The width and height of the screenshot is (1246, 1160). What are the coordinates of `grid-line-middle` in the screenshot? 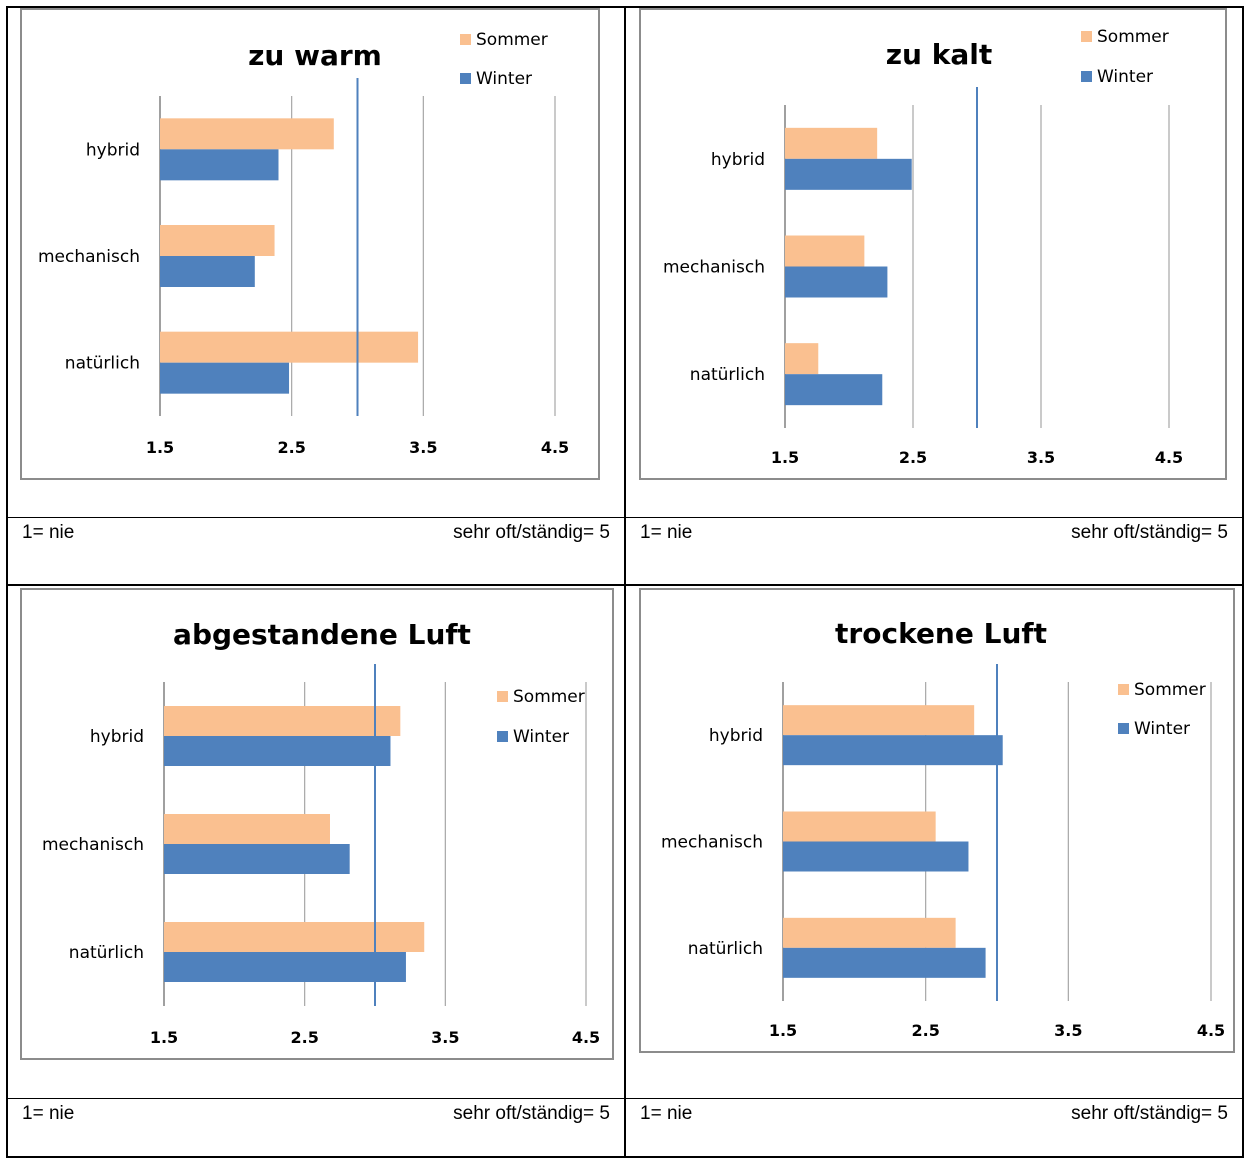 It's located at (625, 582).